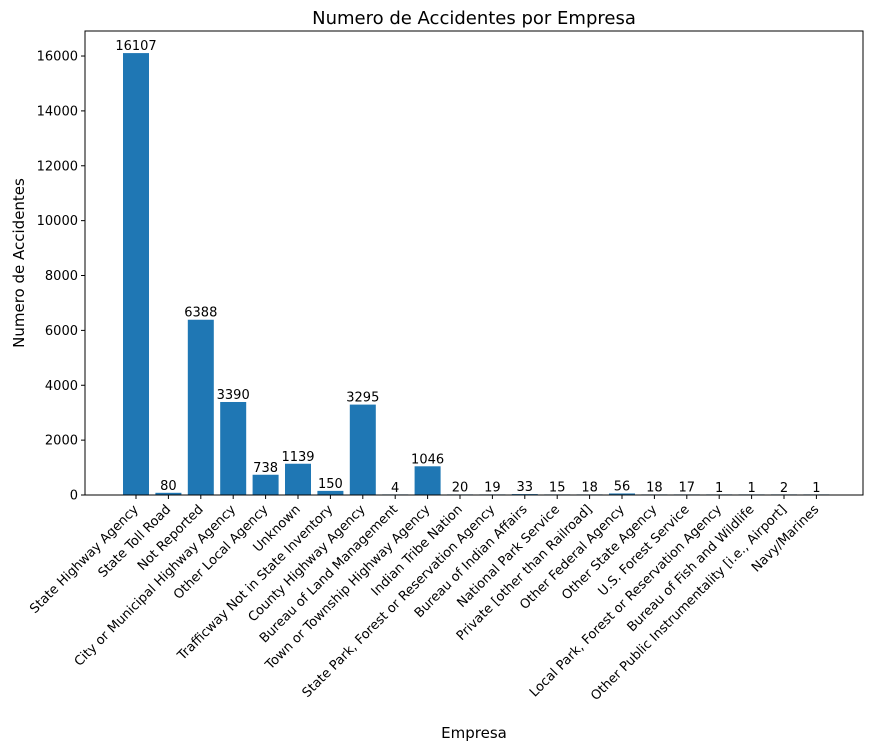 This screenshot has width=872, height=752. What do you see at coordinates (74, 496) in the screenshot?
I see `y-tick-label: 0` at bounding box center [74, 496].